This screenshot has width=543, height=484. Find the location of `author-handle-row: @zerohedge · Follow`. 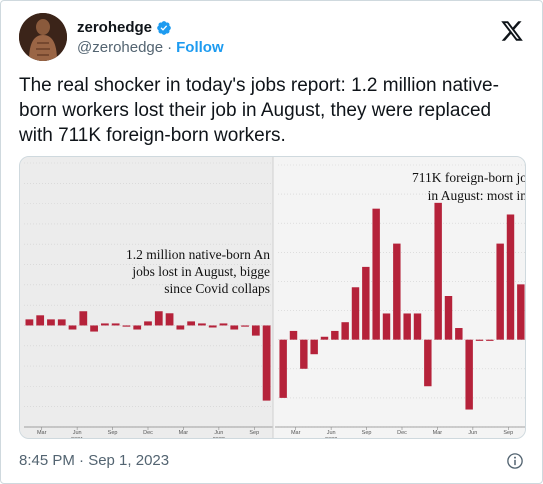

author-handle-row: @zerohedge · Follow is located at coordinates (150, 47).